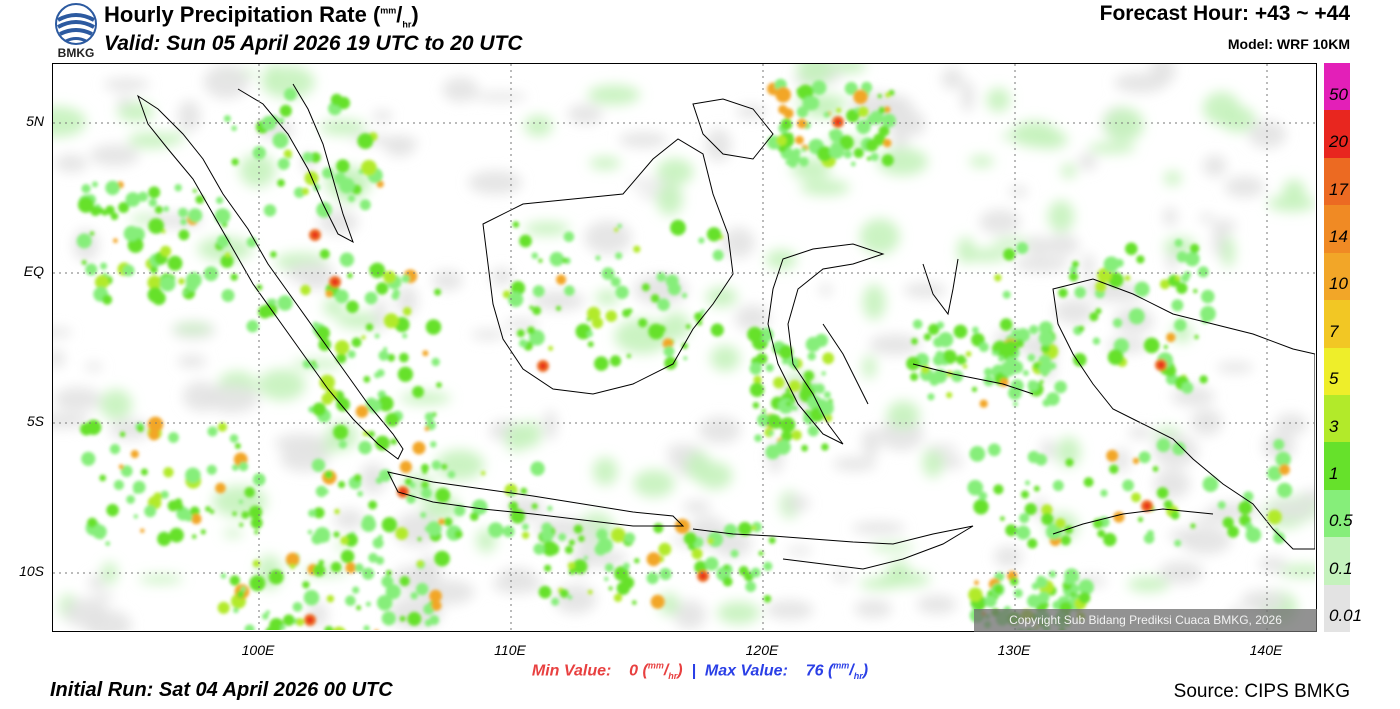 This screenshot has width=1400, height=709. I want to click on lat-label-eq: EQ, so click(33, 271).